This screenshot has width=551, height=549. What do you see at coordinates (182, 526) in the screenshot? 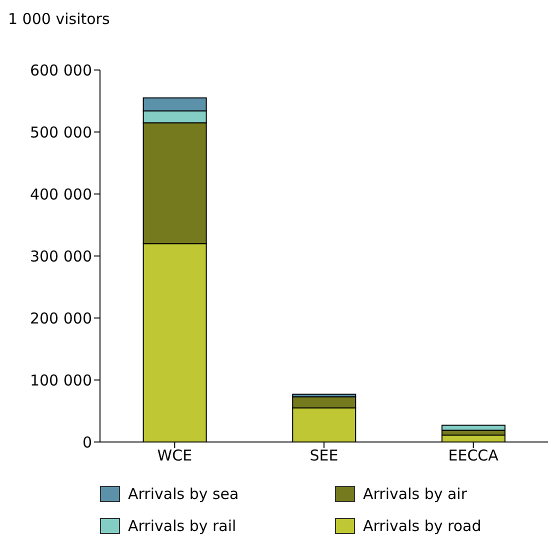
I see `legend-label: Arrivals by rail` at bounding box center [182, 526].